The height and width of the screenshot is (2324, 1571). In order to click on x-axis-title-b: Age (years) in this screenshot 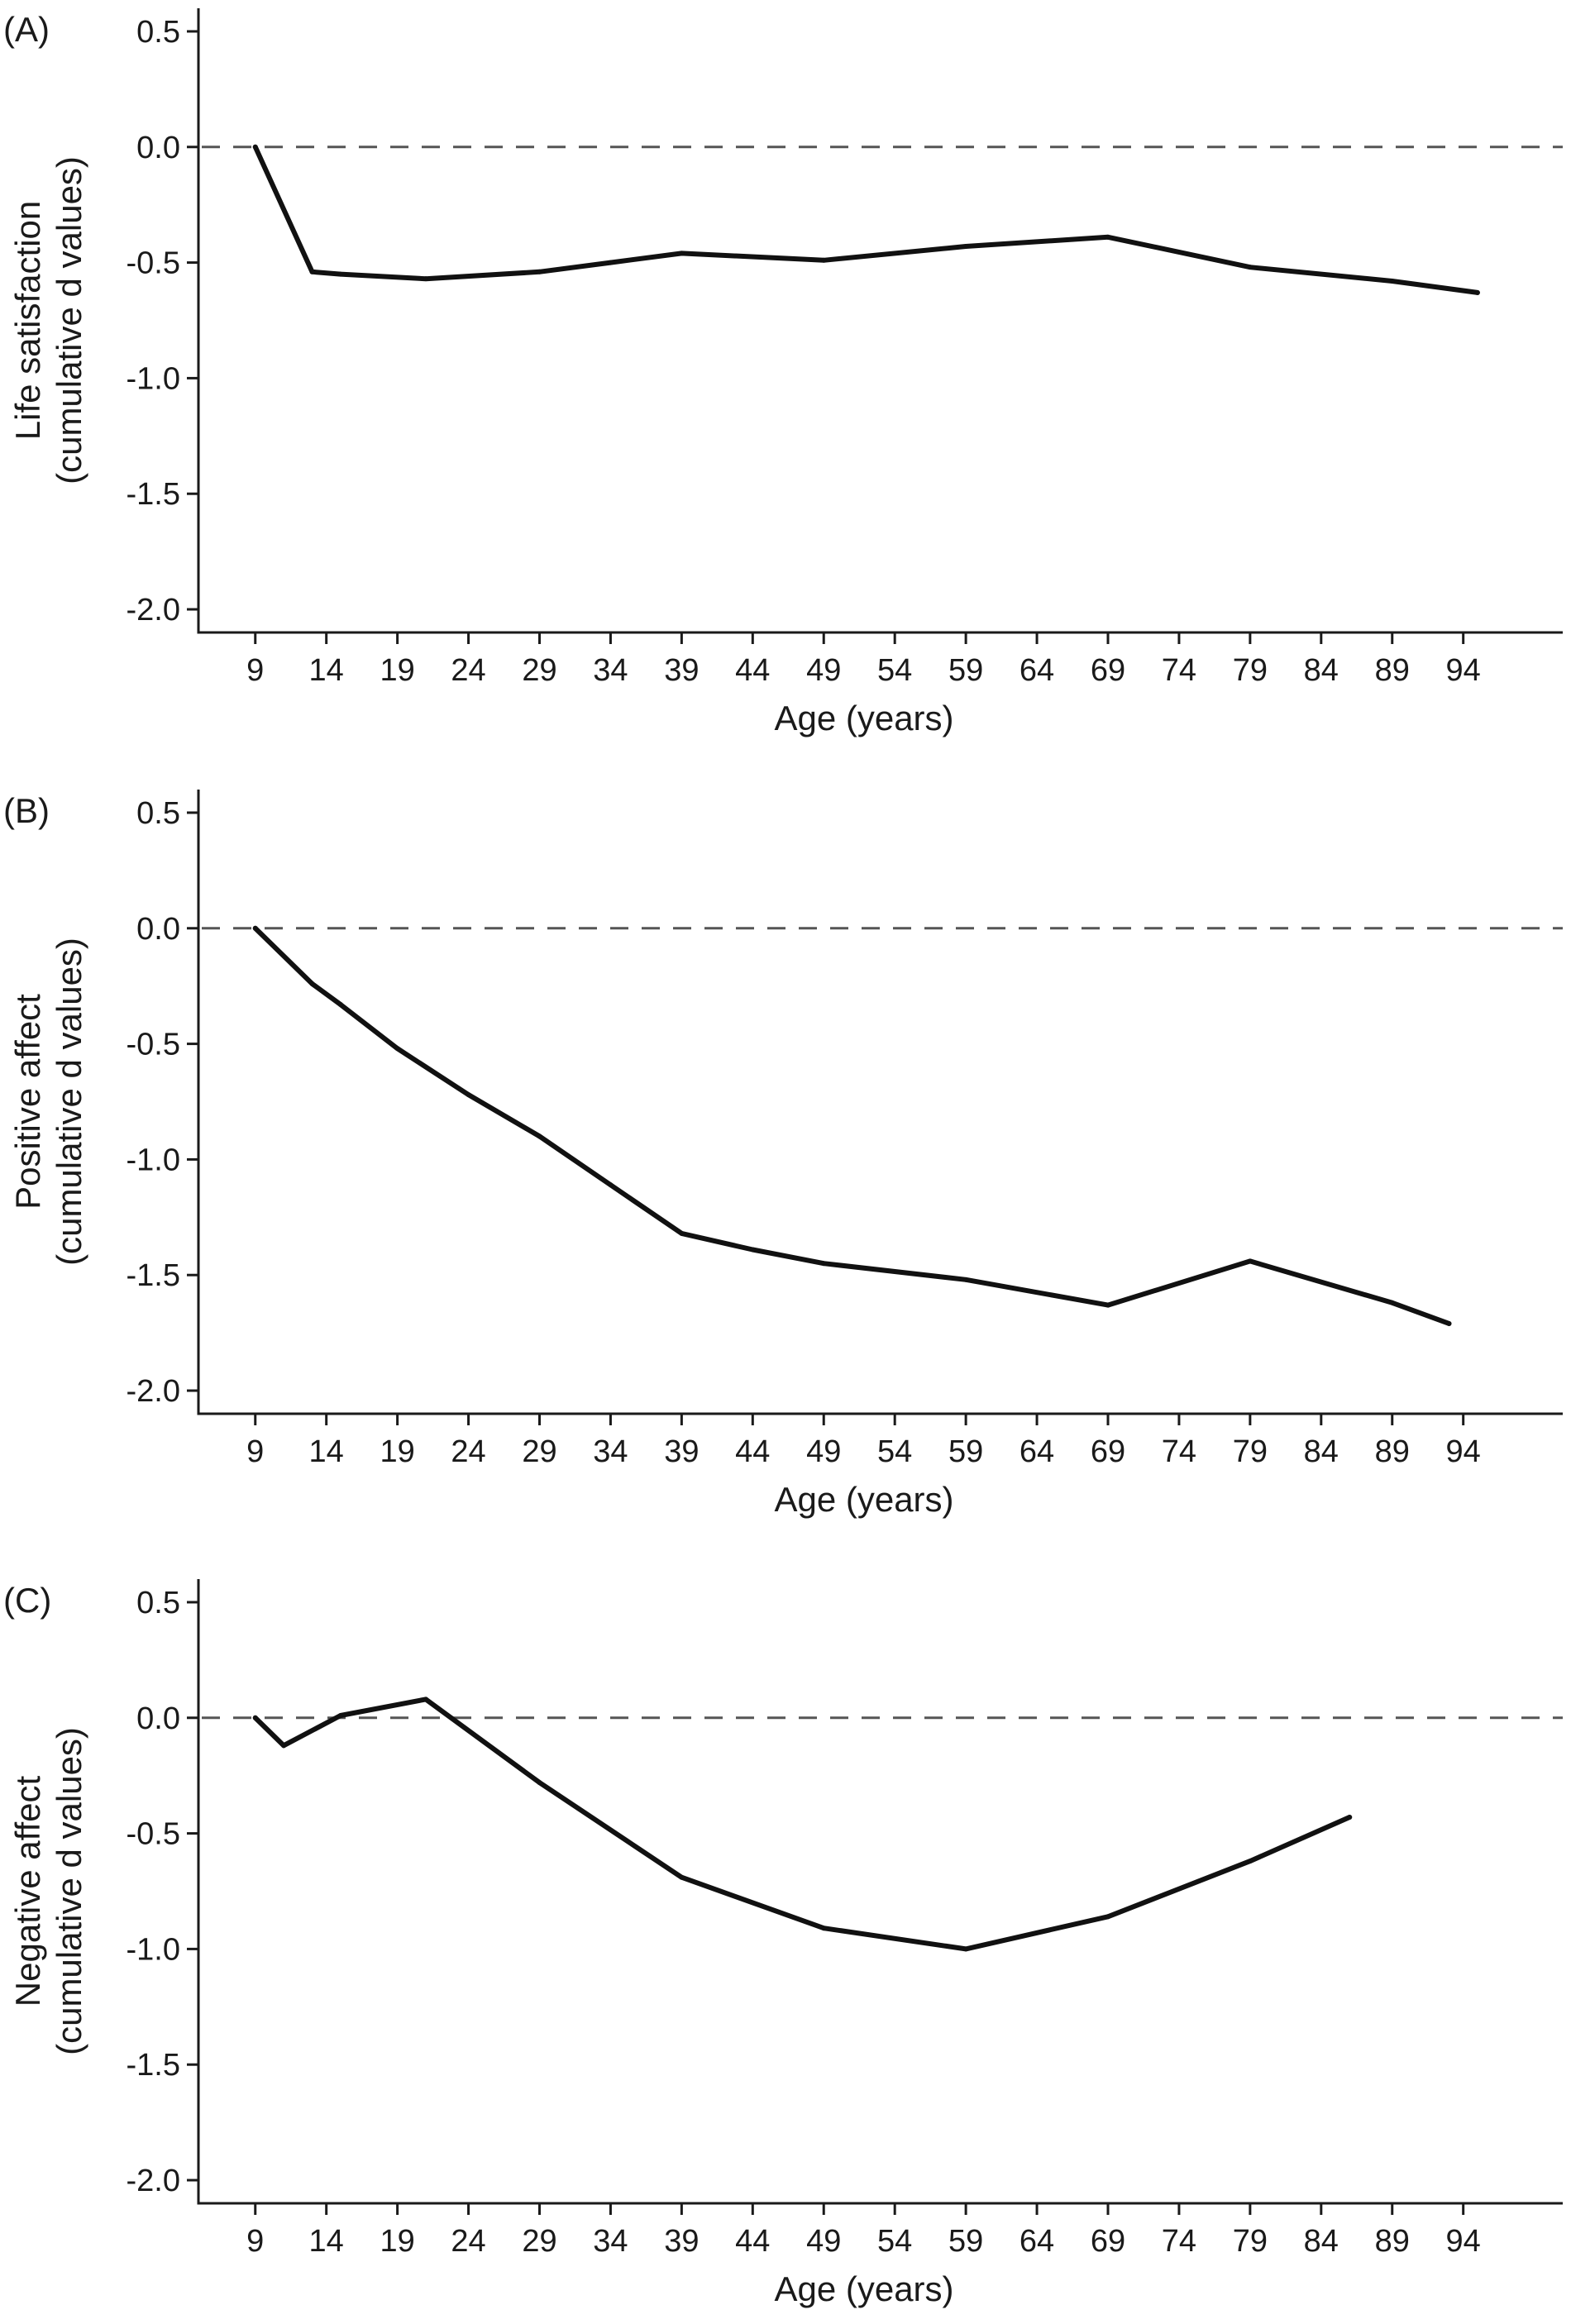, I will do `click(863, 1499)`.